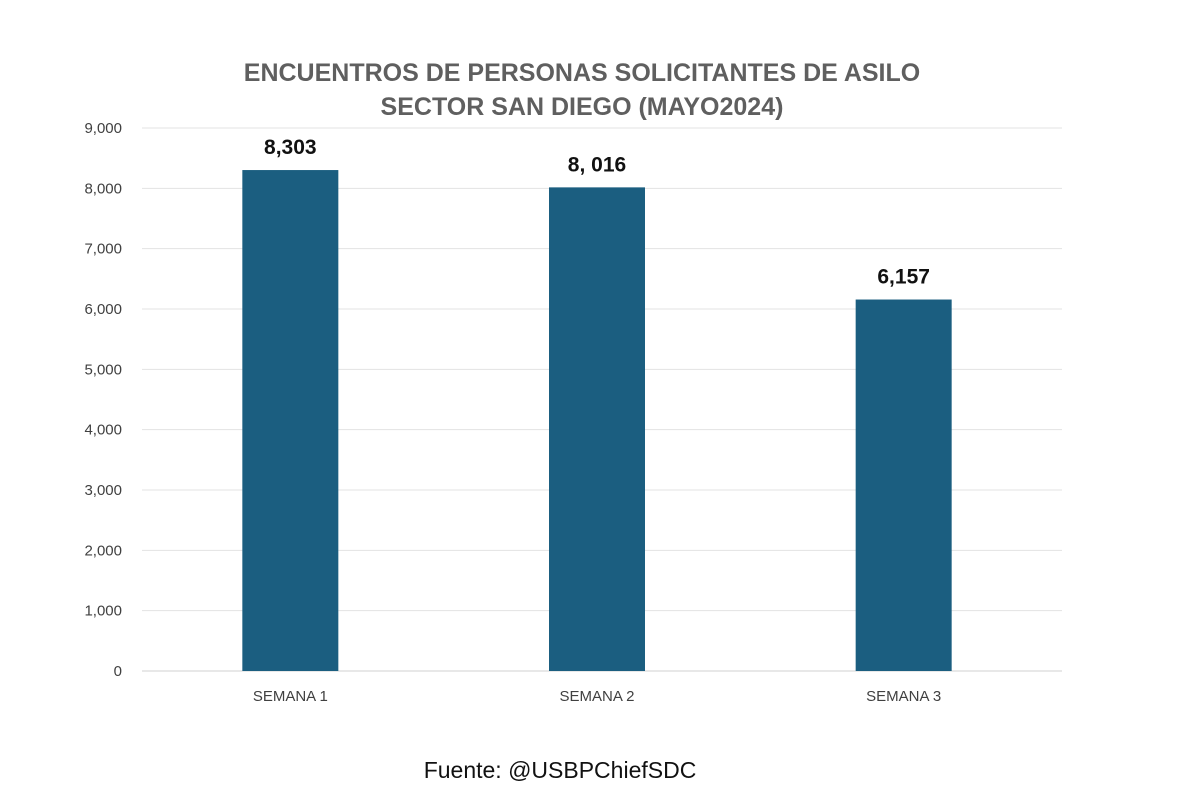  I want to click on y-tick-label: 4,000, so click(103, 430).